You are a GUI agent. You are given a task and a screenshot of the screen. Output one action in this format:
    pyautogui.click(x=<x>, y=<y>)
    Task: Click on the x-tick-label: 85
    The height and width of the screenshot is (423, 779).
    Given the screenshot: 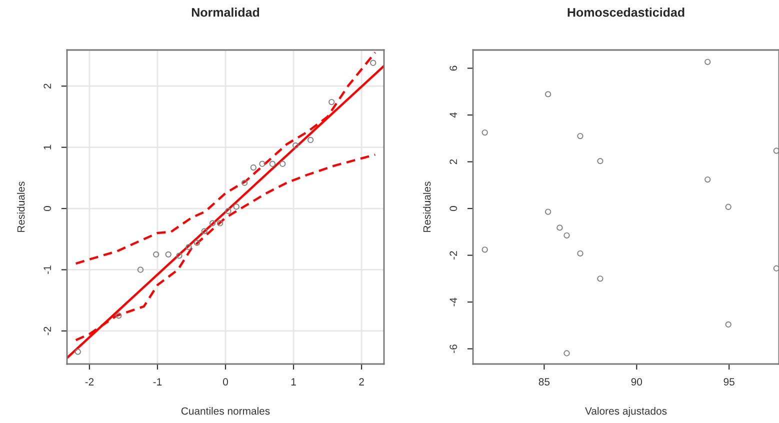 What is the action you would take?
    pyautogui.click(x=544, y=382)
    